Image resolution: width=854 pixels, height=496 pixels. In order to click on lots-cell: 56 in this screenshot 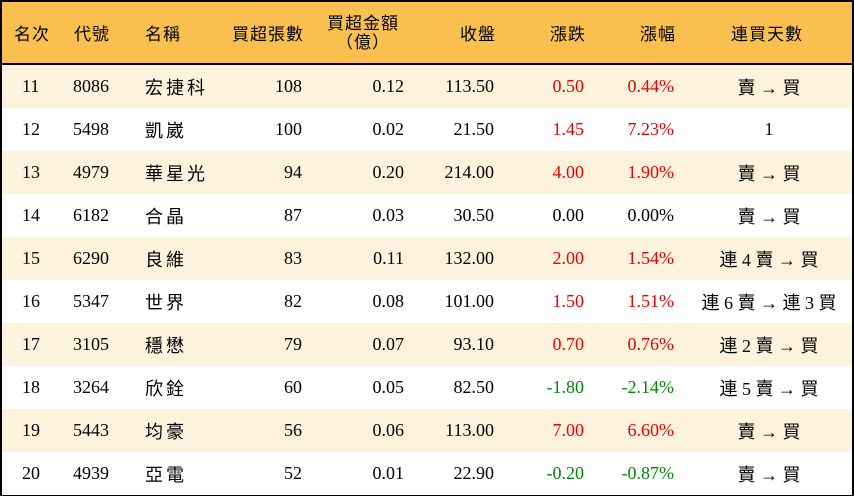, I will do `click(293, 430)`.